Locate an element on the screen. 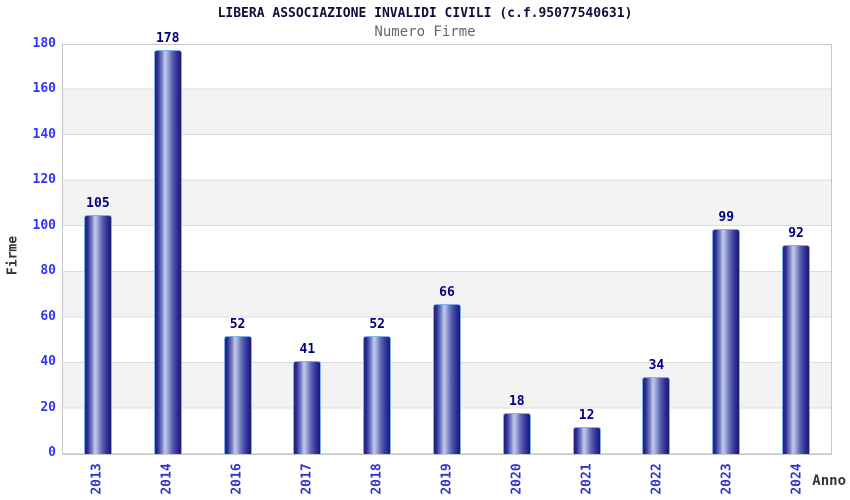 Image resolution: width=850 pixels, height=500 pixels. bar-slot: 99 is located at coordinates (726, 249).